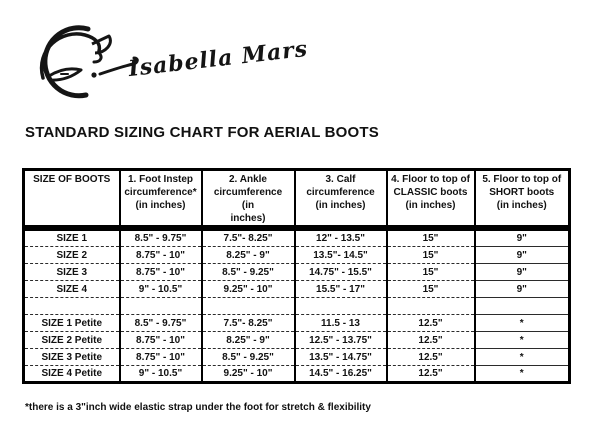 This screenshot has height=439, width=600. Describe the element at coordinates (71, 340) in the screenshot. I see `row-label: SIZE 2 Petite` at that location.